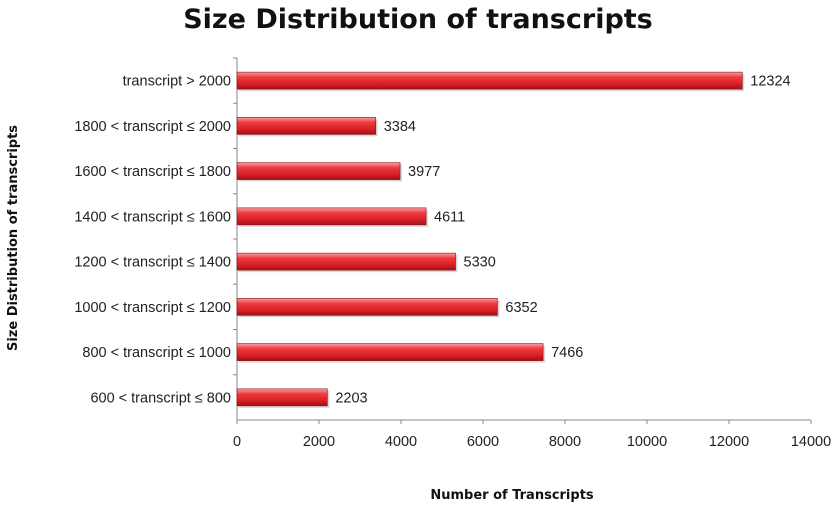 Image resolution: width=837 pixels, height=508 pixels. What do you see at coordinates (567, 353) in the screenshot?
I see `data-label: 7466` at bounding box center [567, 353].